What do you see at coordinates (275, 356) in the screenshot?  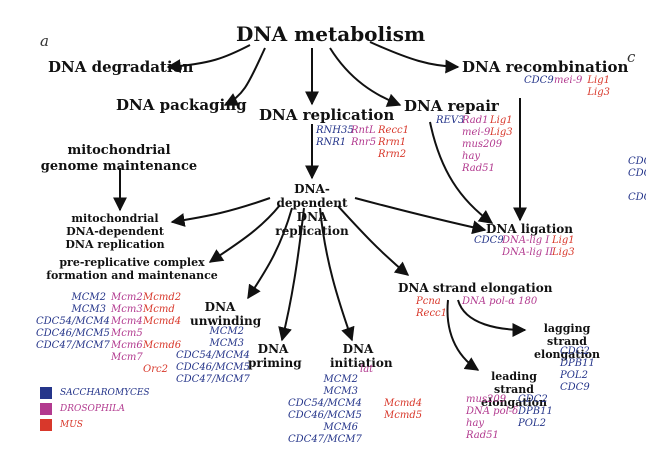 I see `node-dna-priming: DNA priming` at bounding box center [275, 356].